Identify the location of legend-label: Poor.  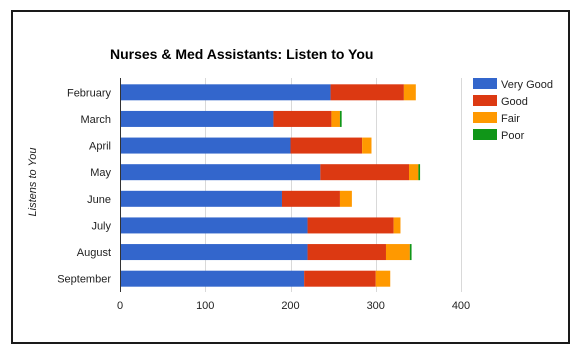
(513, 136).